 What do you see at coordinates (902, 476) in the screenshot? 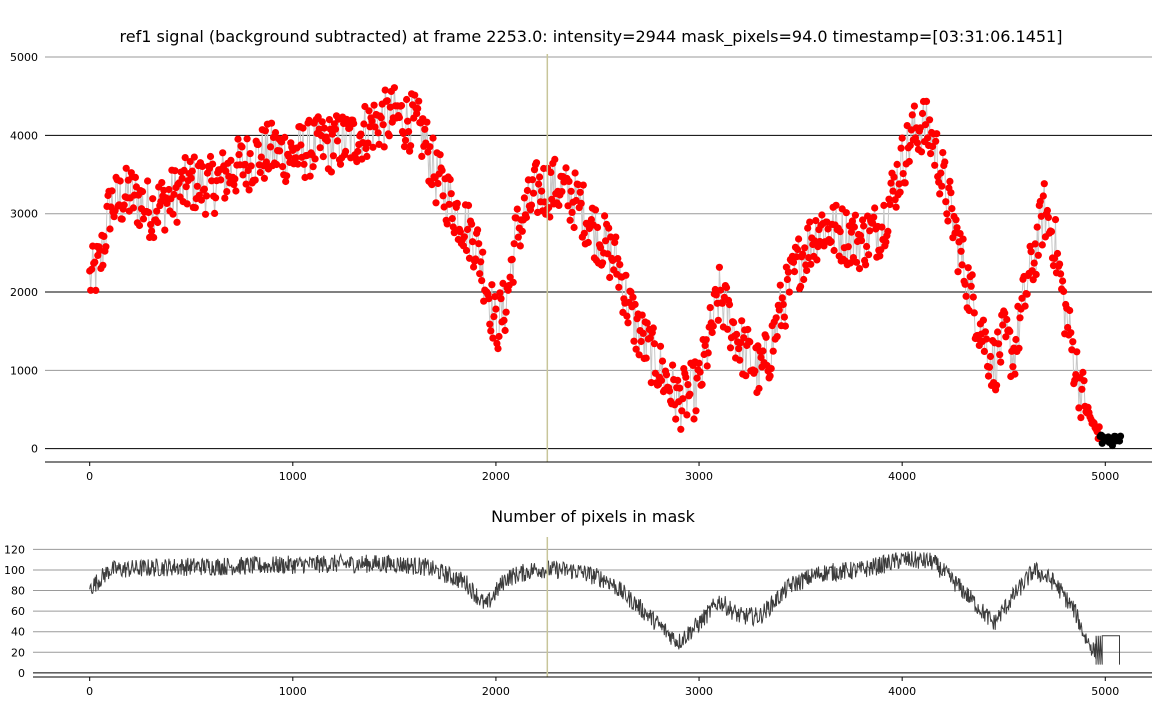
I see `intensity-x-tick-label: 4000` at bounding box center [902, 476].